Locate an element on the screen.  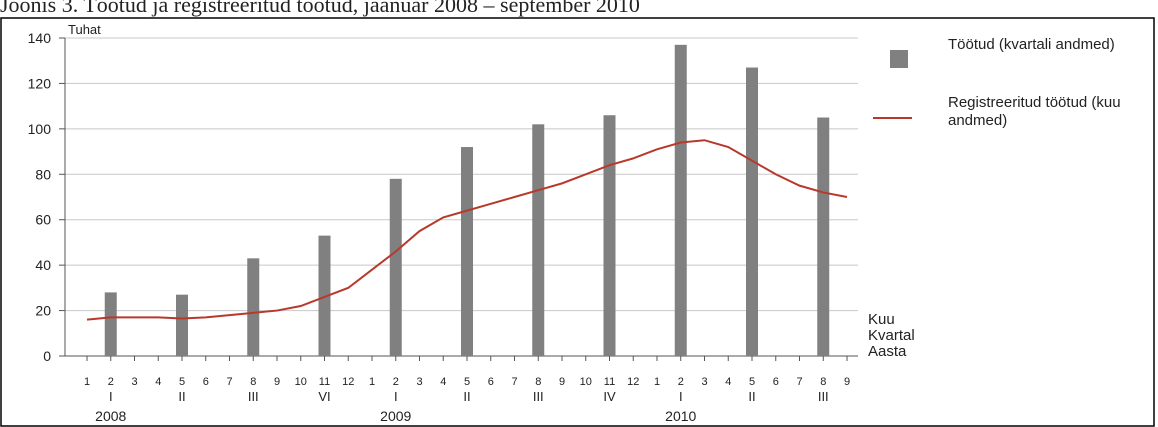
y-tick-label: 140 is located at coordinates (40, 38).